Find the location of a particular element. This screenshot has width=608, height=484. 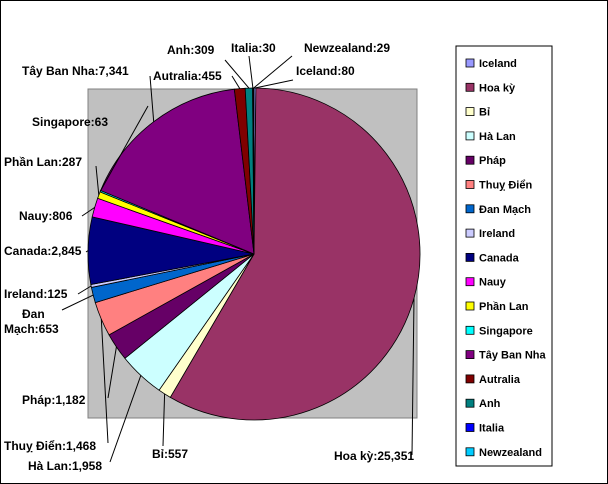

data-label-0: Iceland:80 is located at coordinates (325, 71).